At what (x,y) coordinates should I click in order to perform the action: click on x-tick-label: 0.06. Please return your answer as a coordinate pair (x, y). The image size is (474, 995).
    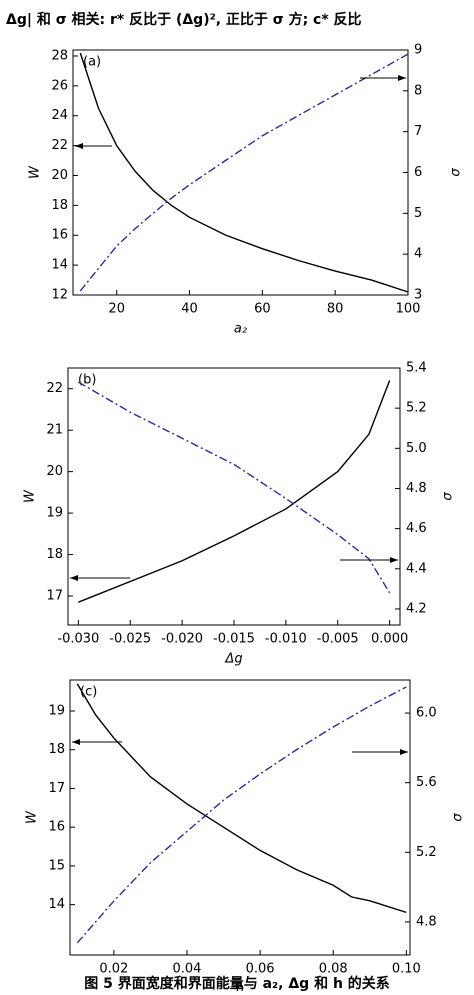
    Looking at the image, I should click on (260, 969).